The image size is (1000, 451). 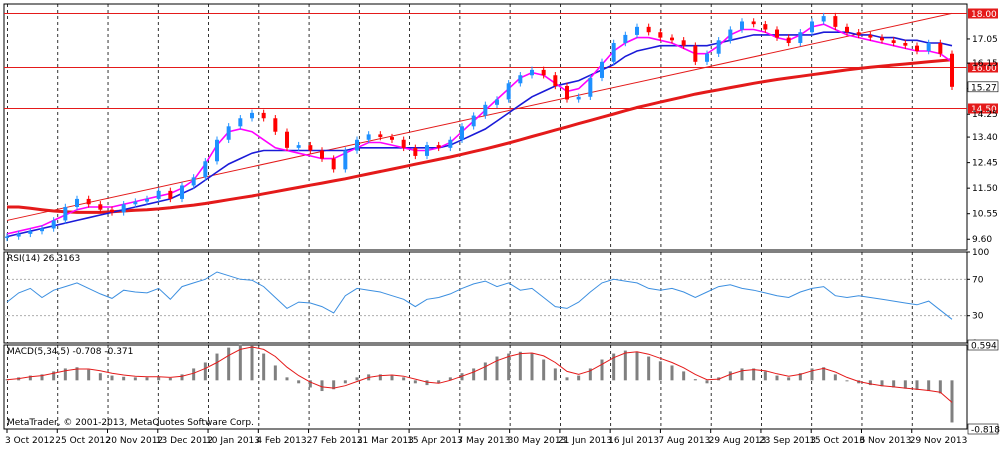 I want to click on date-axis-label: 21 Mar 2013, so click(x=385, y=441).